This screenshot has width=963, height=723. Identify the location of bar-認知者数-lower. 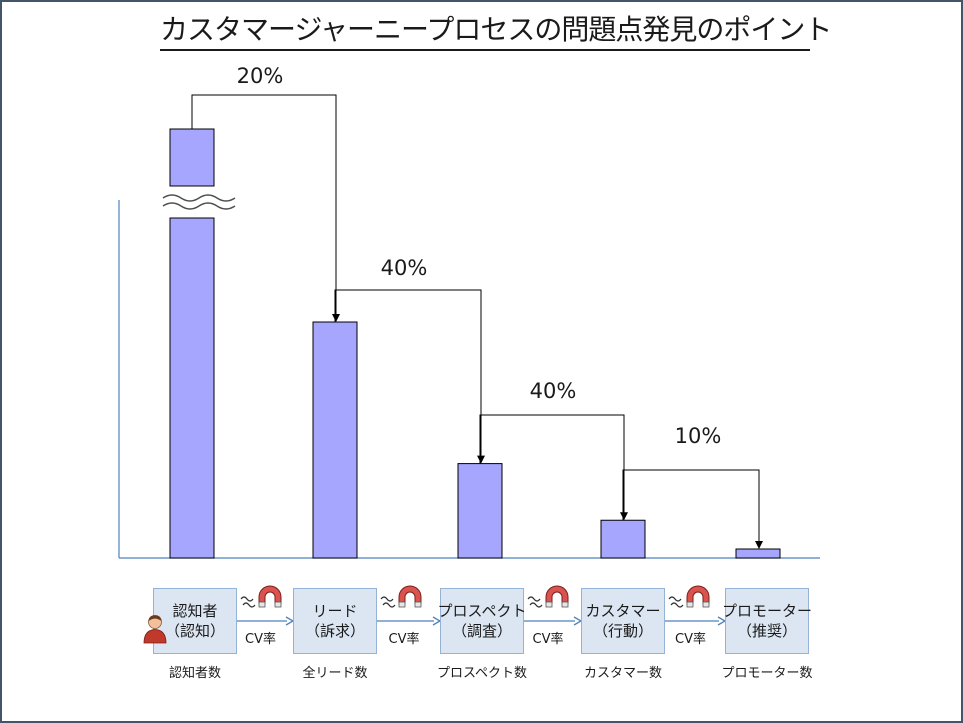
(192, 388).